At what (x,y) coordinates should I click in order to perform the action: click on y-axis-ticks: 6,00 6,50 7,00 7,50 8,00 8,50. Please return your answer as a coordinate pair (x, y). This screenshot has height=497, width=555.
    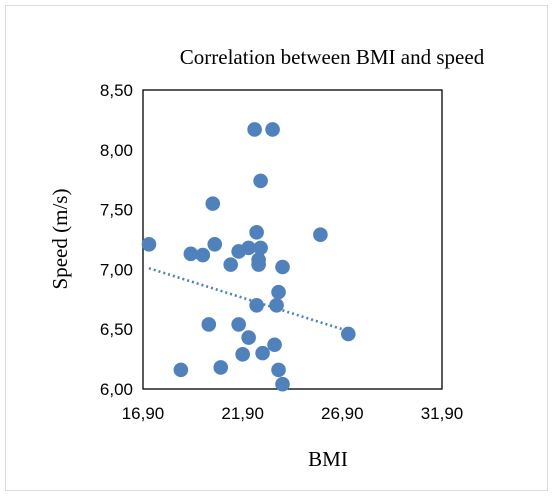
    Looking at the image, I should click on (116, 240).